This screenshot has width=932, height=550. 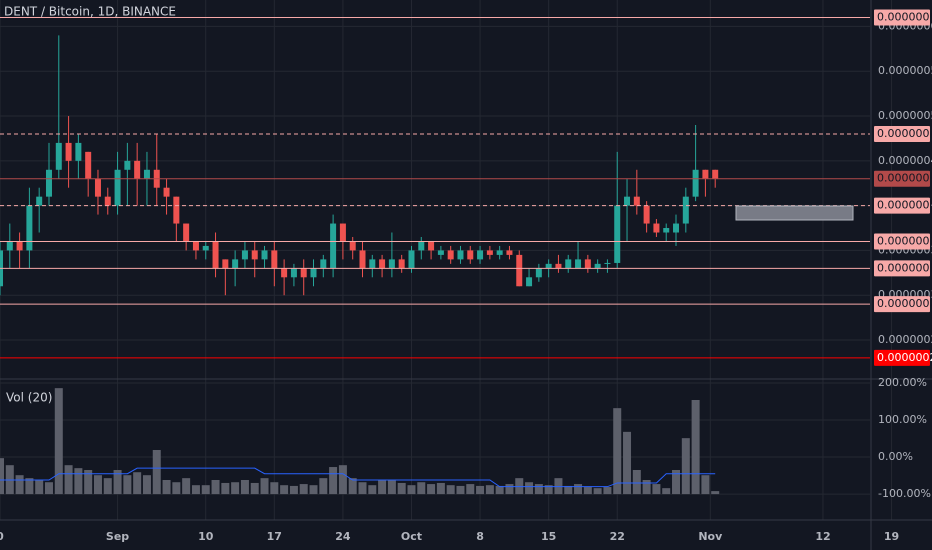 What do you see at coordinates (206, 536) in the screenshot?
I see `x-tick-label: 10` at bounding box center [206, 536].